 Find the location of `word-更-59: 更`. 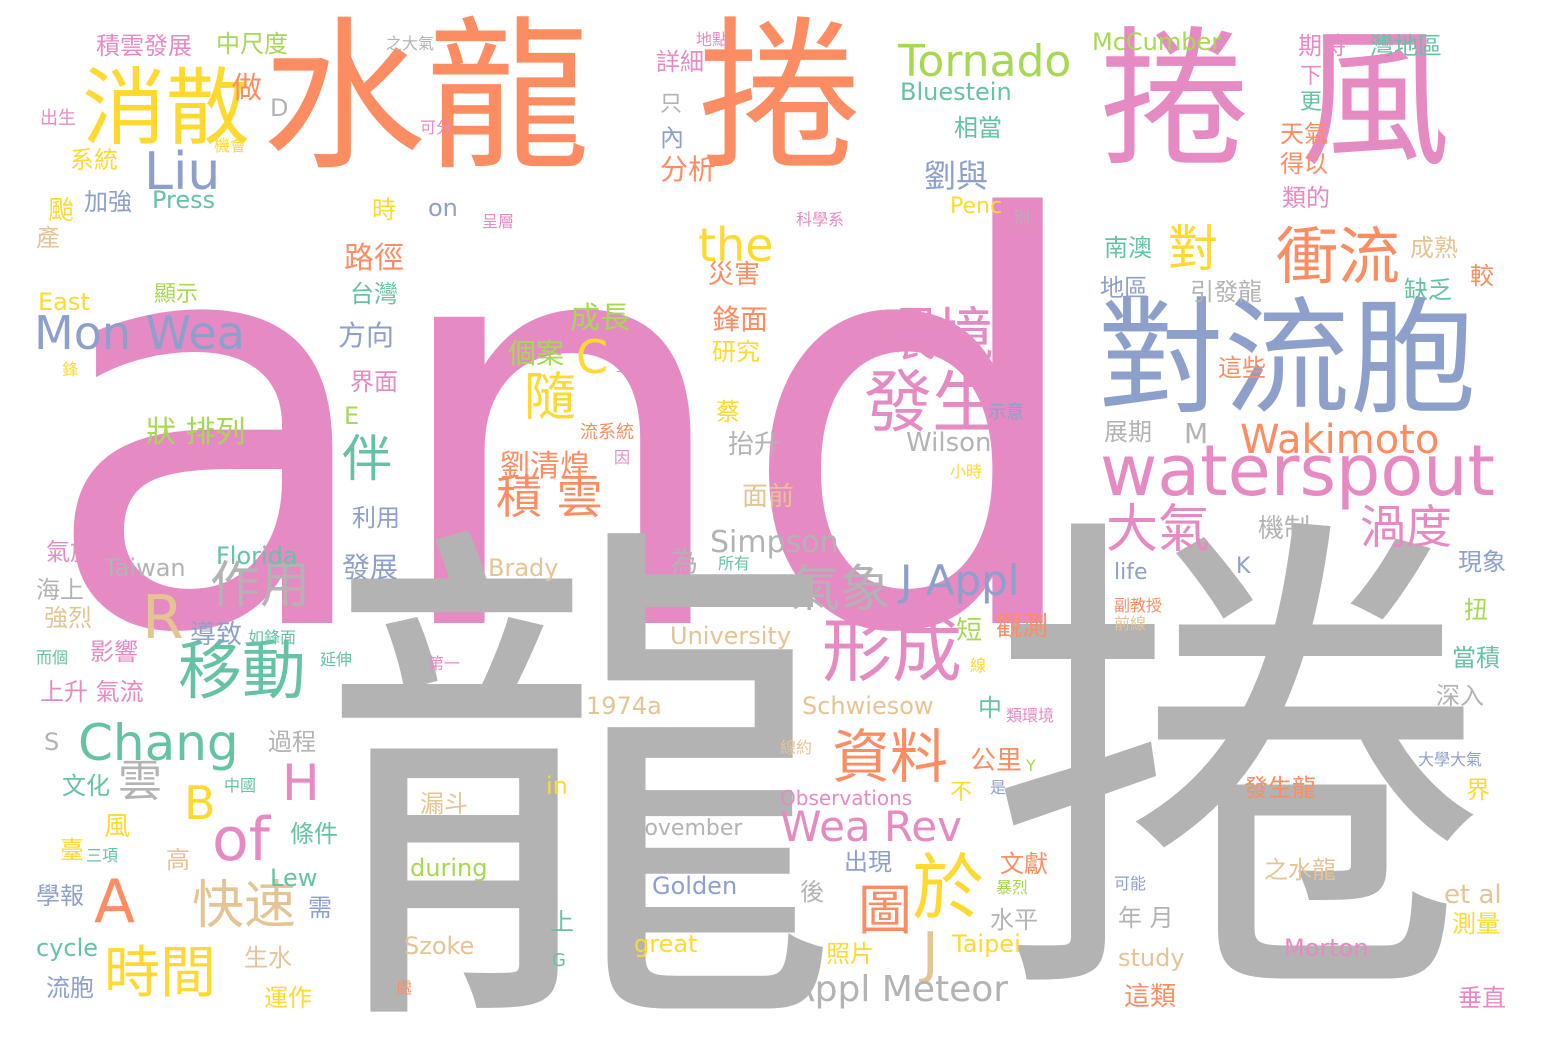

word-更-59: 更 is located at coordinates (1311, 102).